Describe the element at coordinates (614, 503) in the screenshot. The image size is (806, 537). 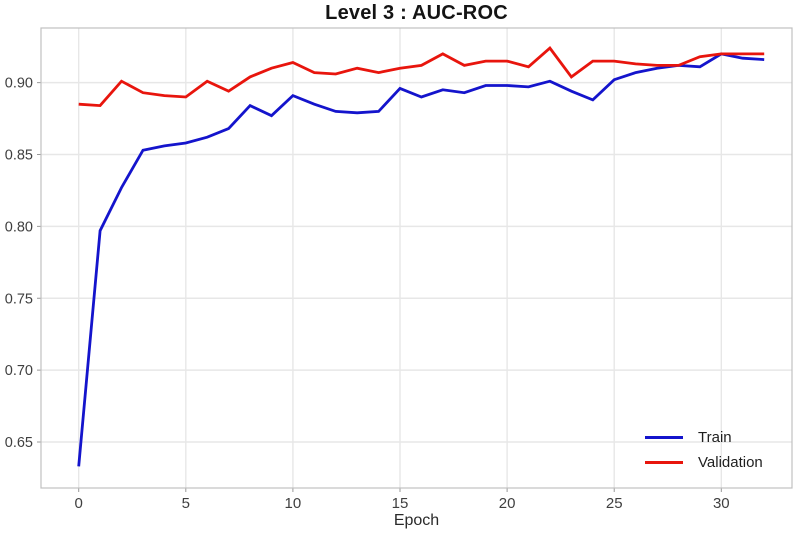
I see `x-tick-label: 25` at that location.